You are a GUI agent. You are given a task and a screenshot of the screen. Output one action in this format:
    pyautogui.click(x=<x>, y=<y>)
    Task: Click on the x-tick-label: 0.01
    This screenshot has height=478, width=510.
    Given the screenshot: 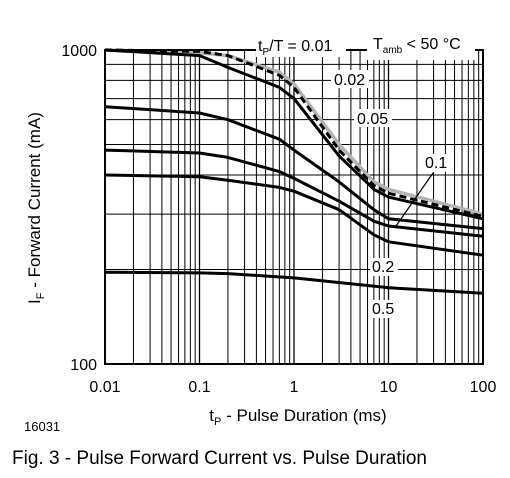 What is the action you would take?
    pyautogui.click(x=104, y=387)
    